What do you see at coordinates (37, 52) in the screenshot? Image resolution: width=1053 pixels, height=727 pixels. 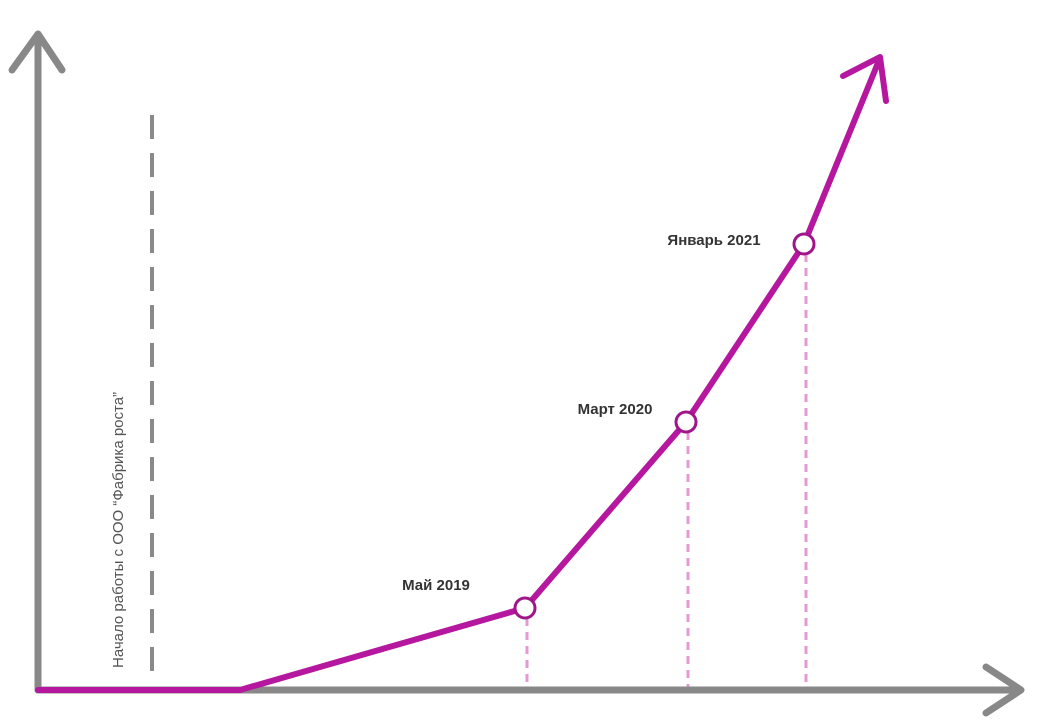 I see `y-arrow` at bounding box center [37, 52].